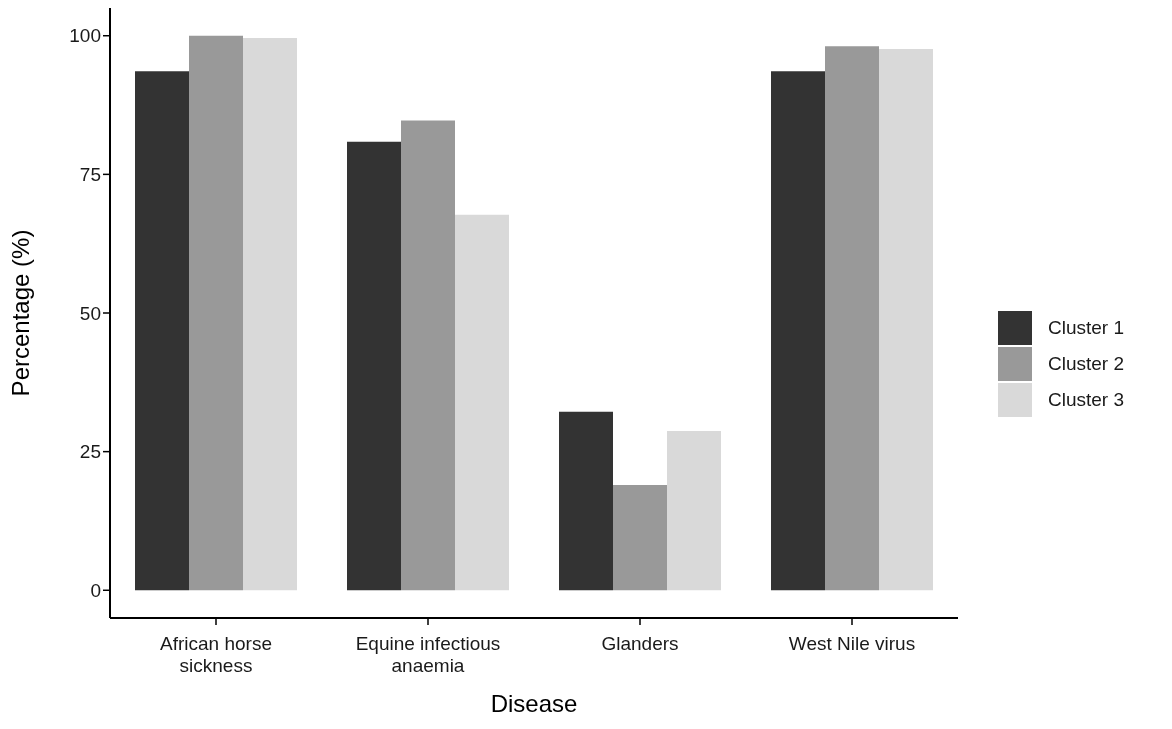 This screenshot has width=1172, height=729. What do you see at coordinates (90, 313) in the screenshot?
I see `y-tick-label: 50` at bounding box center [90, 313].